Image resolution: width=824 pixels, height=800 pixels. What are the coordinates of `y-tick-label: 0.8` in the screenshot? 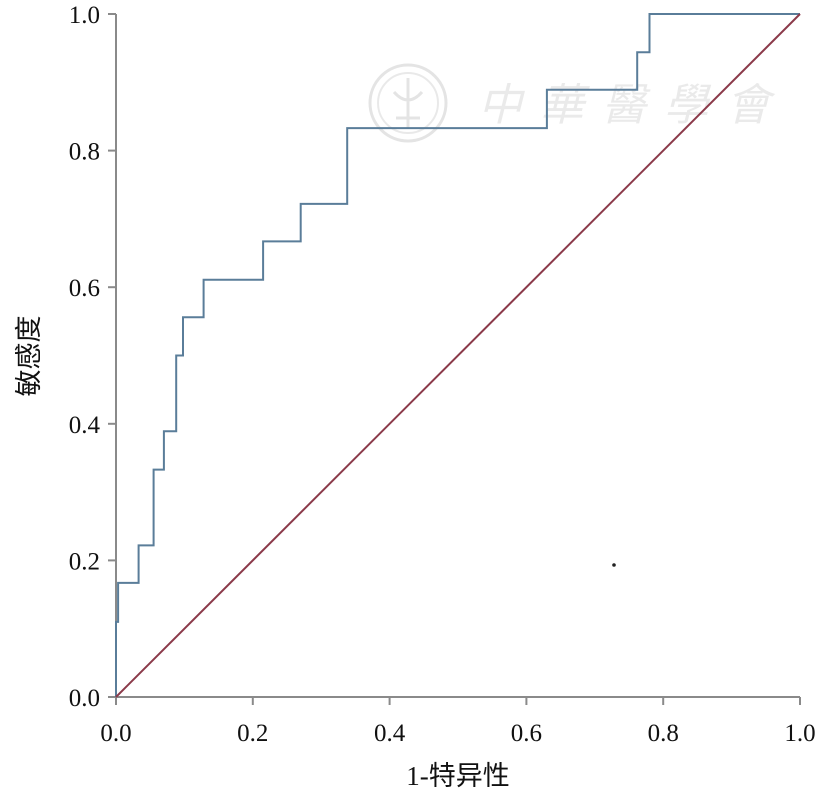 It's located at (84, 152).